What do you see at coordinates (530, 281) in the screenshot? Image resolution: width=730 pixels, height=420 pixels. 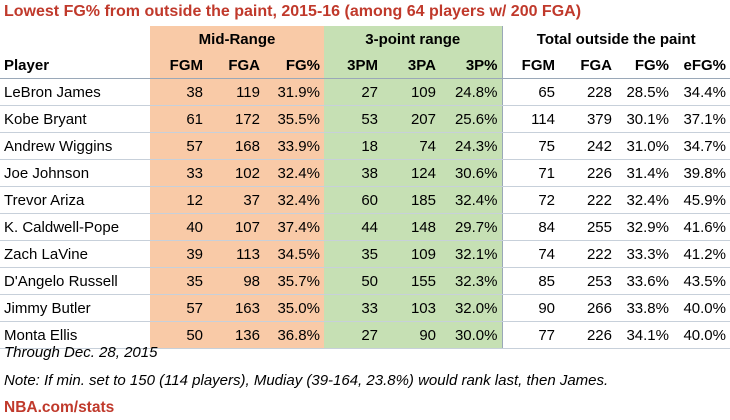 I see `stat-cell: 85` at bounding box center [530, 281].